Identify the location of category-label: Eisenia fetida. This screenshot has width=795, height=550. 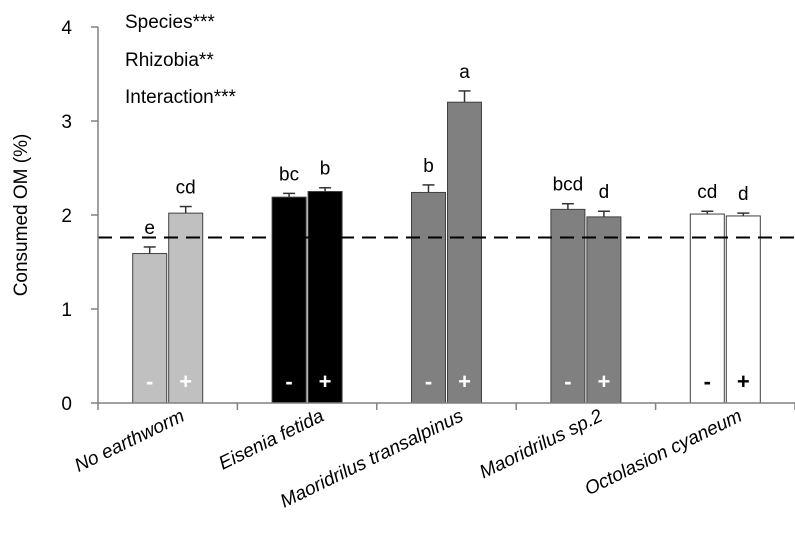
(272, 440).